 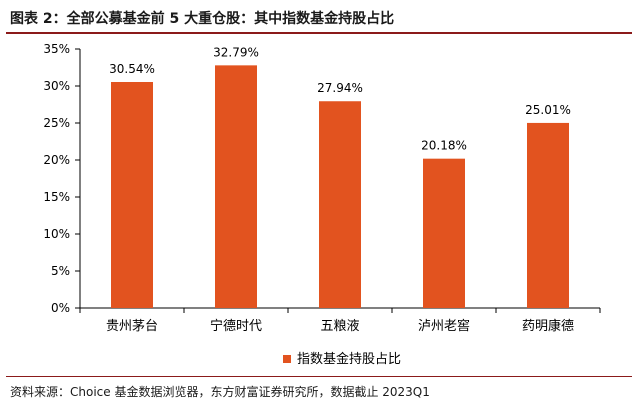 What do you see at coordinates (132, 326) in the screenshot?
I see `x-tick-label: 贵州茅台` at bounding box center [132, 326].